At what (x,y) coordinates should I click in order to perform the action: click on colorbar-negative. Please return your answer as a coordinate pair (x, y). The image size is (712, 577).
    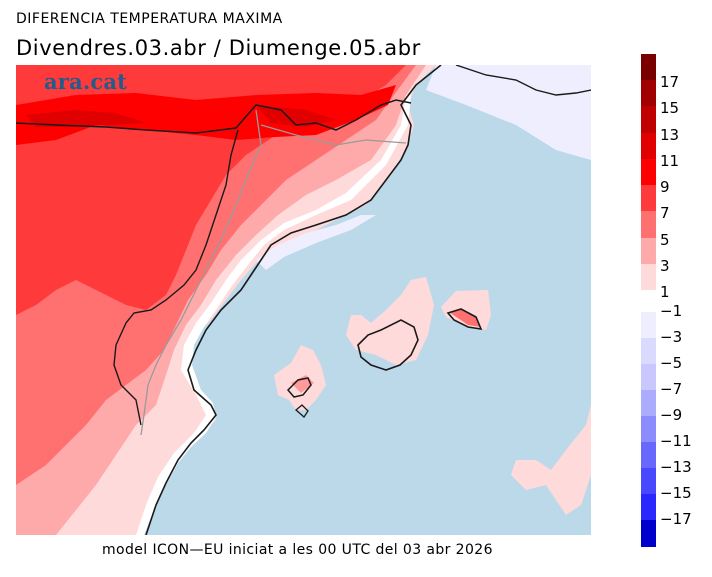
    Looking at the image, I should click on (648, 429).